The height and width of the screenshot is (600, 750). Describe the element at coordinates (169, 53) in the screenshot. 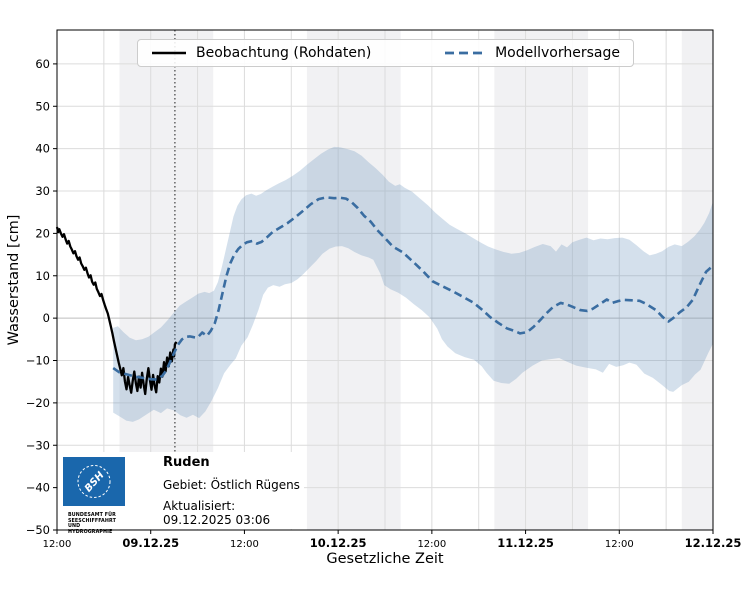

I see `observation-line-sample-icon` at that location.